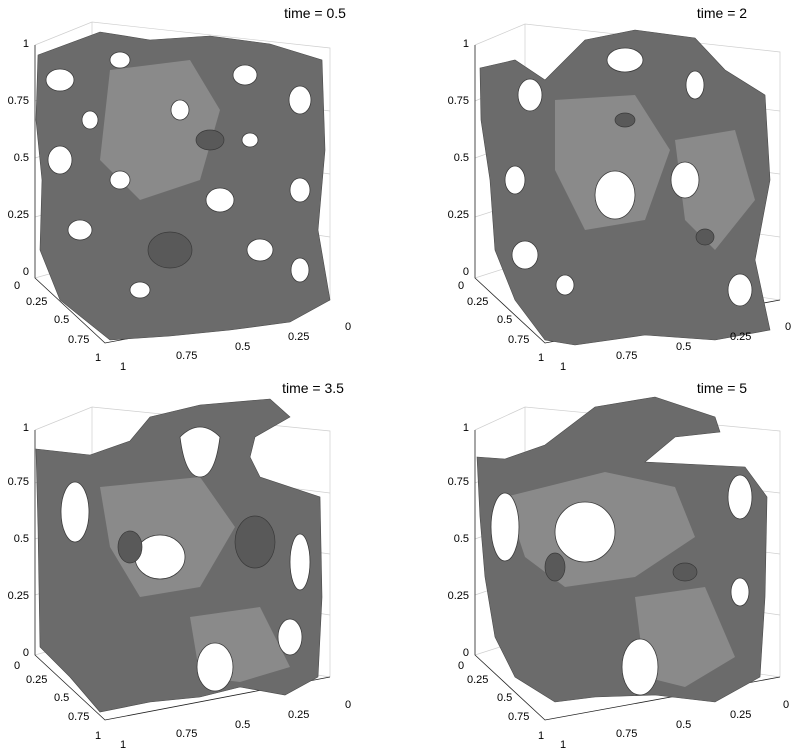  Describe the element at coordinates (315, 13) in the screenshot. I see `subplot-title: time = 0.5` at that location.